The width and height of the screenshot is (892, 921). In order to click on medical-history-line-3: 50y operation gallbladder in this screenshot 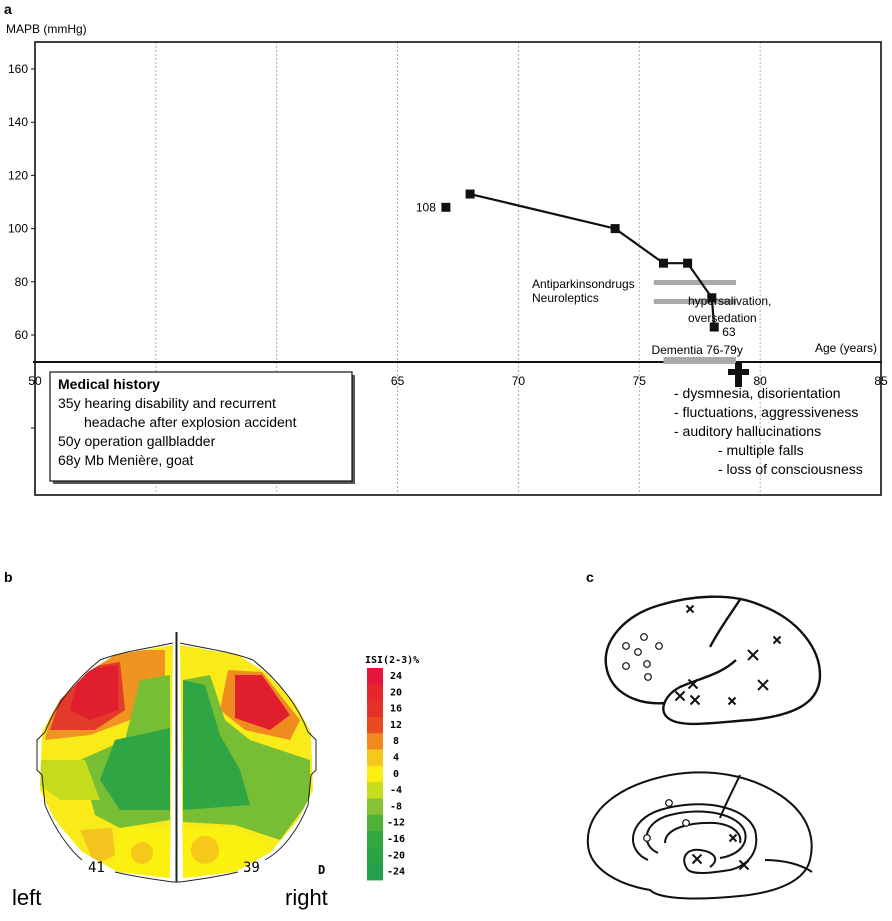, I will do `click(137, 441)`.